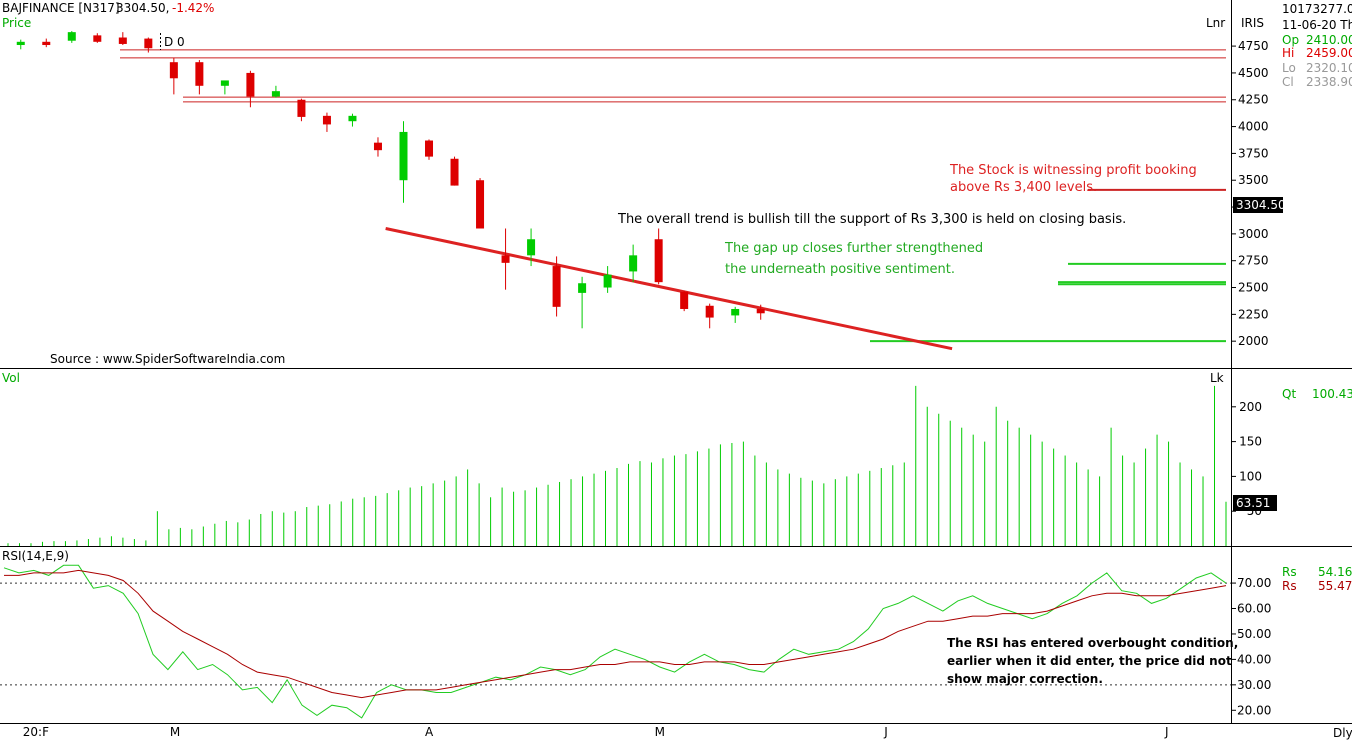  What do you see at coordinates (1290, 40) in the screenshot?
I see `quote-open-label: Op` at bounding box center [1290, 40].